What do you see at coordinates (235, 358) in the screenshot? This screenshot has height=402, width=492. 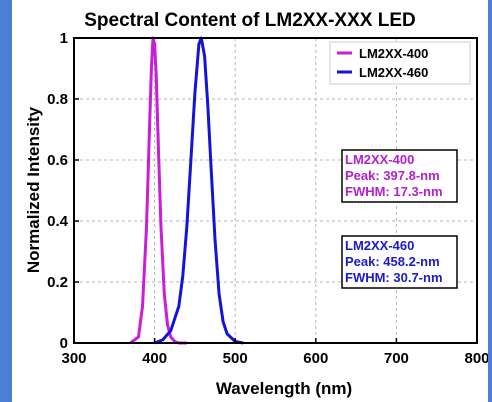 I see `x-tick-label: 500` at bounding box center [235, 358].